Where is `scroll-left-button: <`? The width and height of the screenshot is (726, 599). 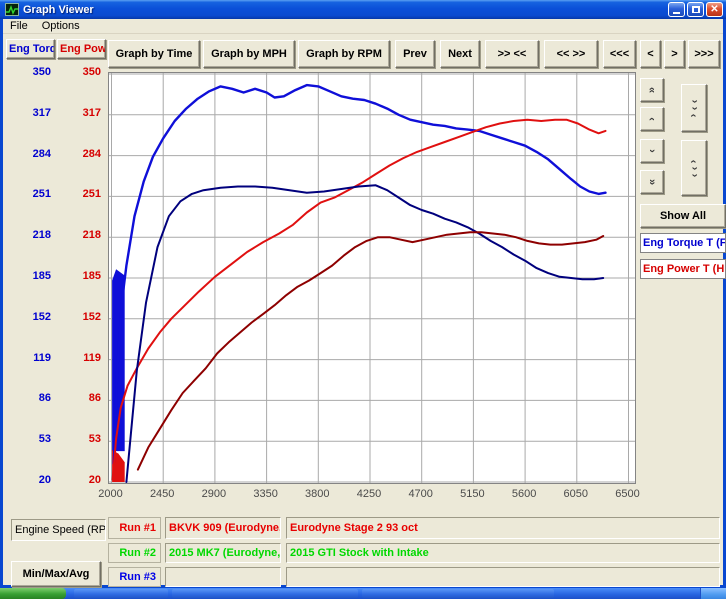
scroll-left-button: < is located at coordinates (650, 54).